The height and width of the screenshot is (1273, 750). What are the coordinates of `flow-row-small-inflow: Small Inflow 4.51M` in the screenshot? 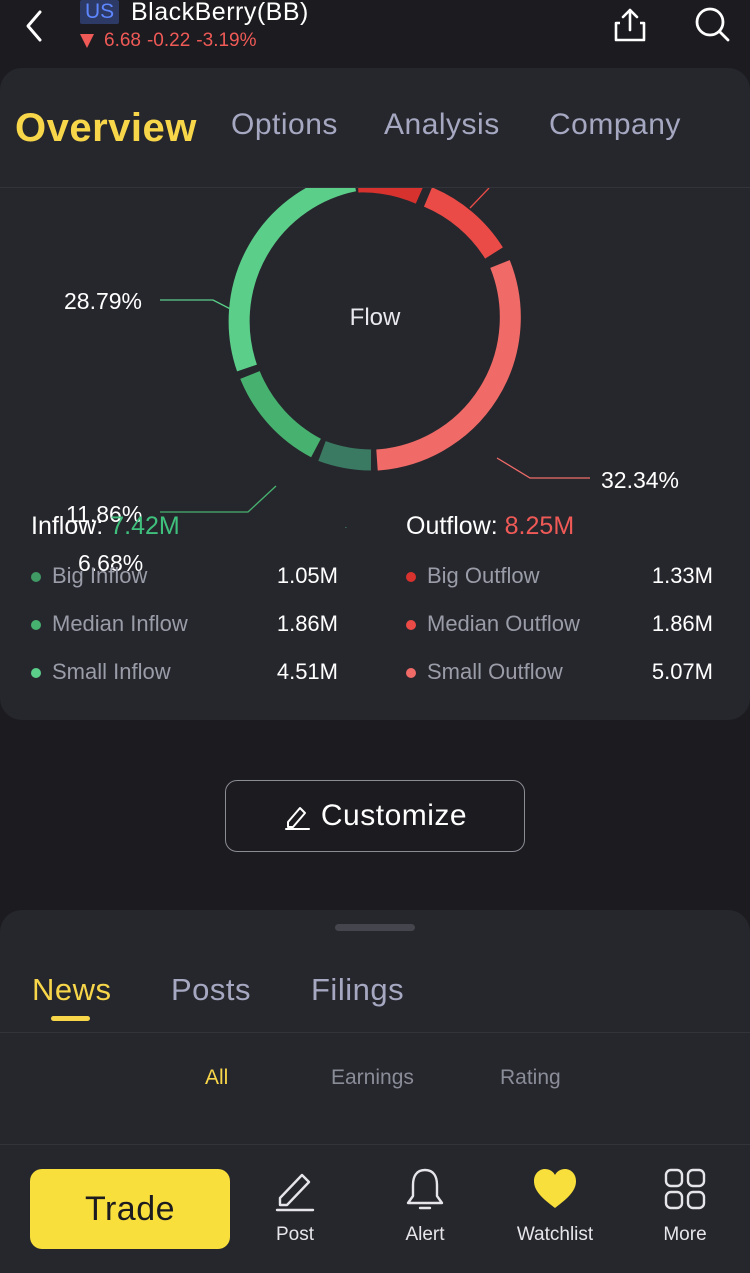 It's located at (184, 674).